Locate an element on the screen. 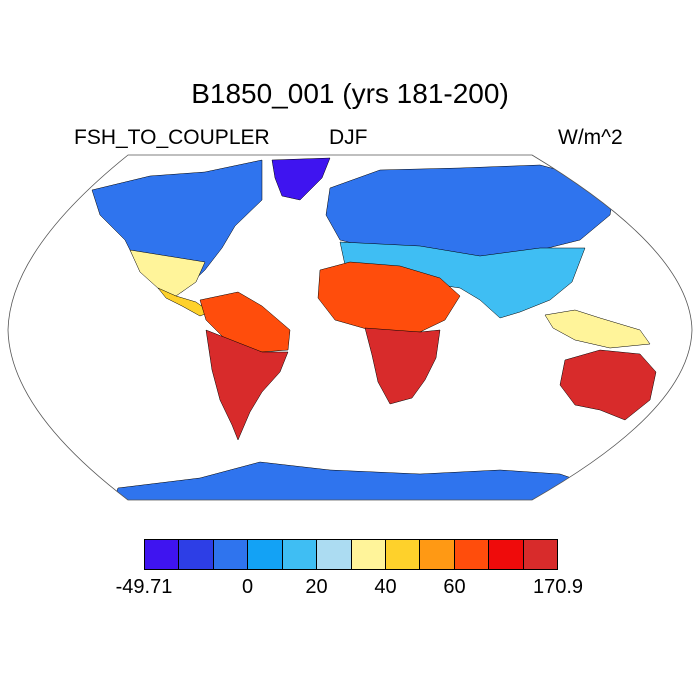 This screenshot has height=700, width=700. colorbar-label: 170.9 is located at coordinates (558, 587).